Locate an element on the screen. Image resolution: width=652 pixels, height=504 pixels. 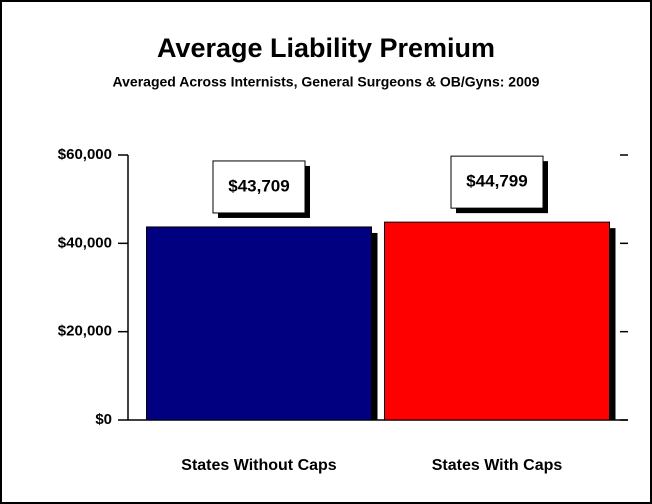
y-tick-label: $20,000 is located at coordinates (85, 331).